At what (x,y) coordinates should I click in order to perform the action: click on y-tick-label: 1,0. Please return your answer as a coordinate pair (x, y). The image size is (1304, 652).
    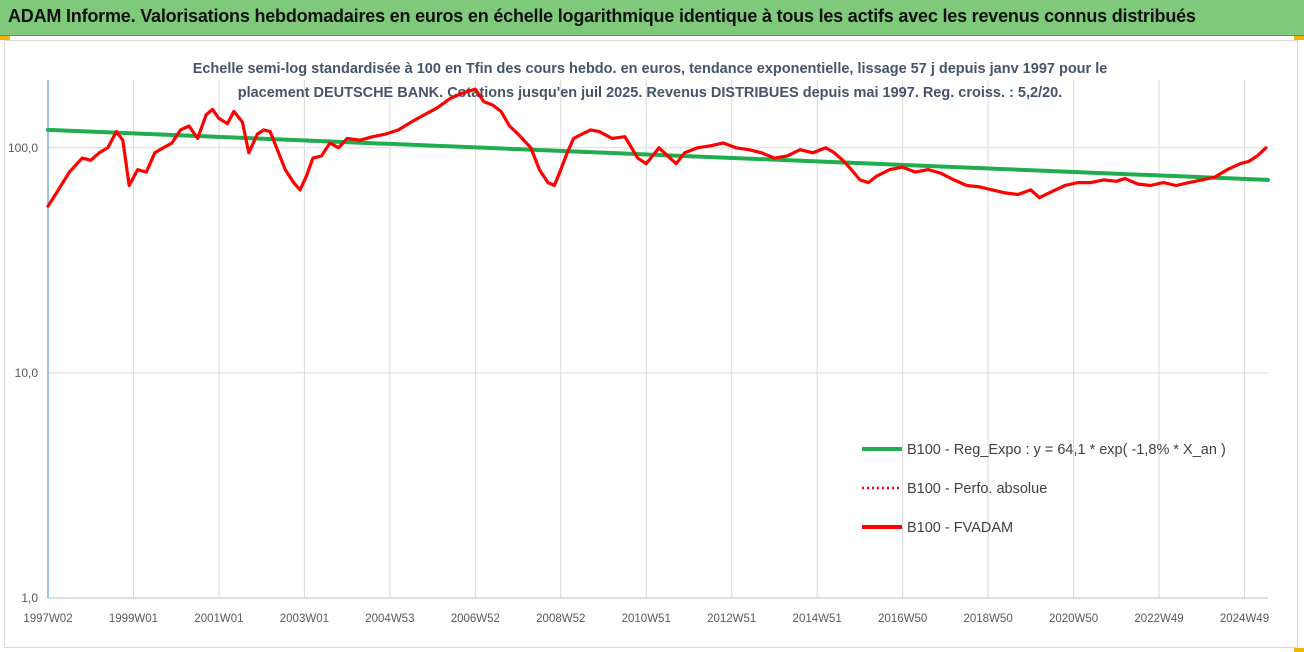
    Looking at the image, I should click on (29, 598).